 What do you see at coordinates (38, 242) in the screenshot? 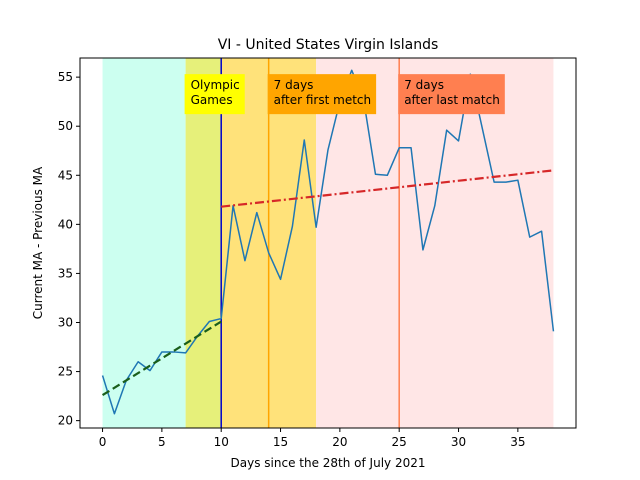
I see `y-axis-label: Current MA - Previous MA` at bounding box center [38, 242].